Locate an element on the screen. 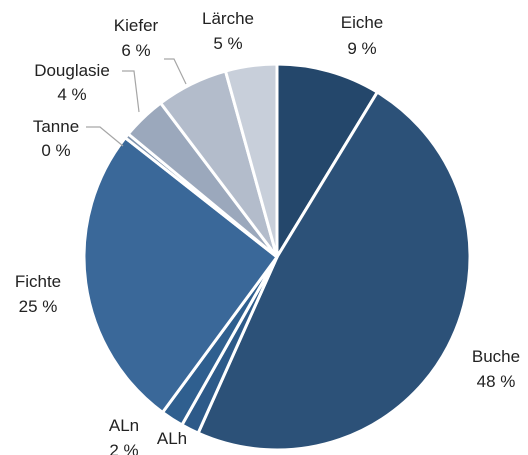  leader-line-kiefer is located at coordinates (175, 71).